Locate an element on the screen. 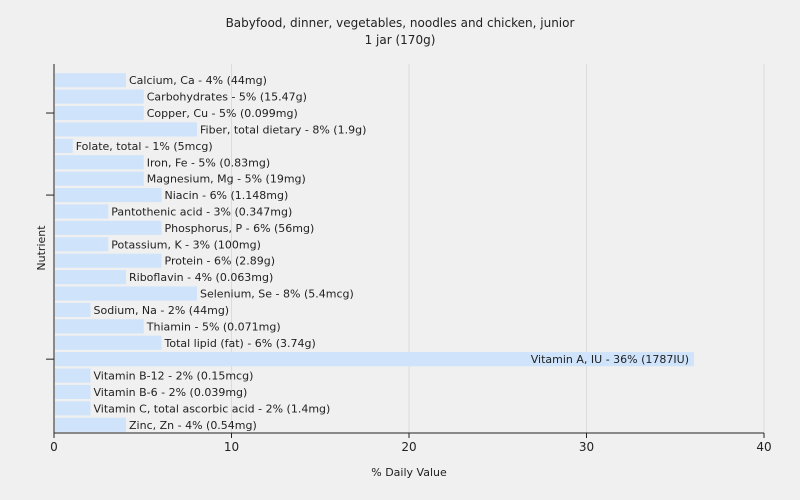 Image resolution: width=800 pixels, height=500 pixels. bar-label: Vitamin A, IU - 36% (1787IU) is located at coordinates (610, 359).